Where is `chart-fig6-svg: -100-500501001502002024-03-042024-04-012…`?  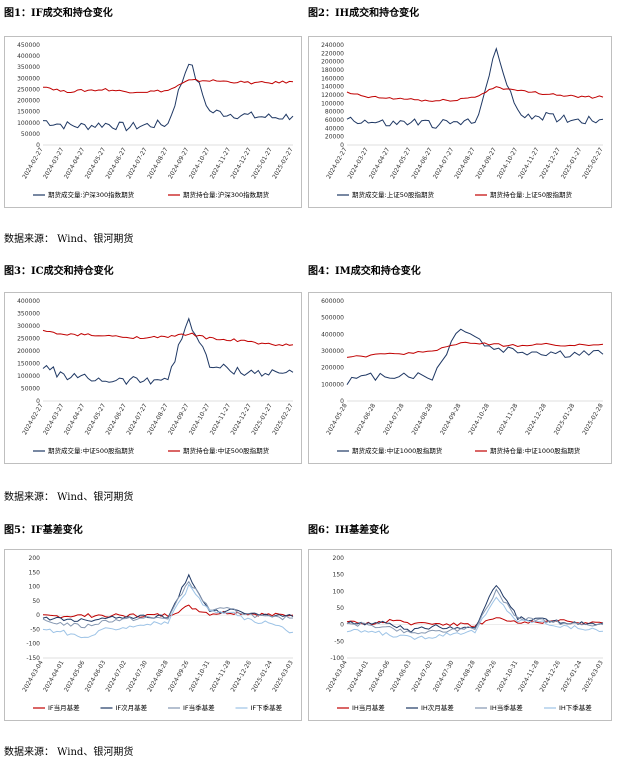 chart-fig6-svg: -100-500501001502002024-03-042024-04-012… is located at coordinates (465, 633).